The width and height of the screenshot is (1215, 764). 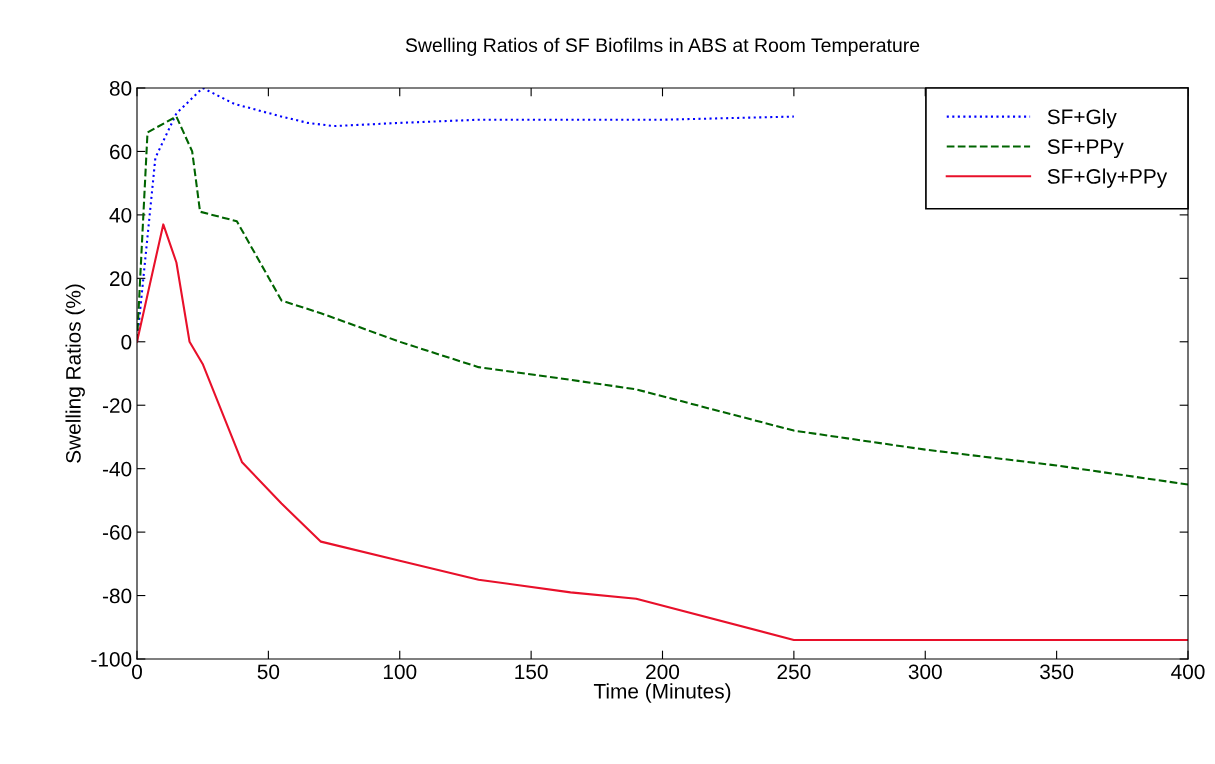 What do you see at coordinates (137, 672) in the screenshot?
I see `x-tick-label: 0` at bounding box center [137, 672].